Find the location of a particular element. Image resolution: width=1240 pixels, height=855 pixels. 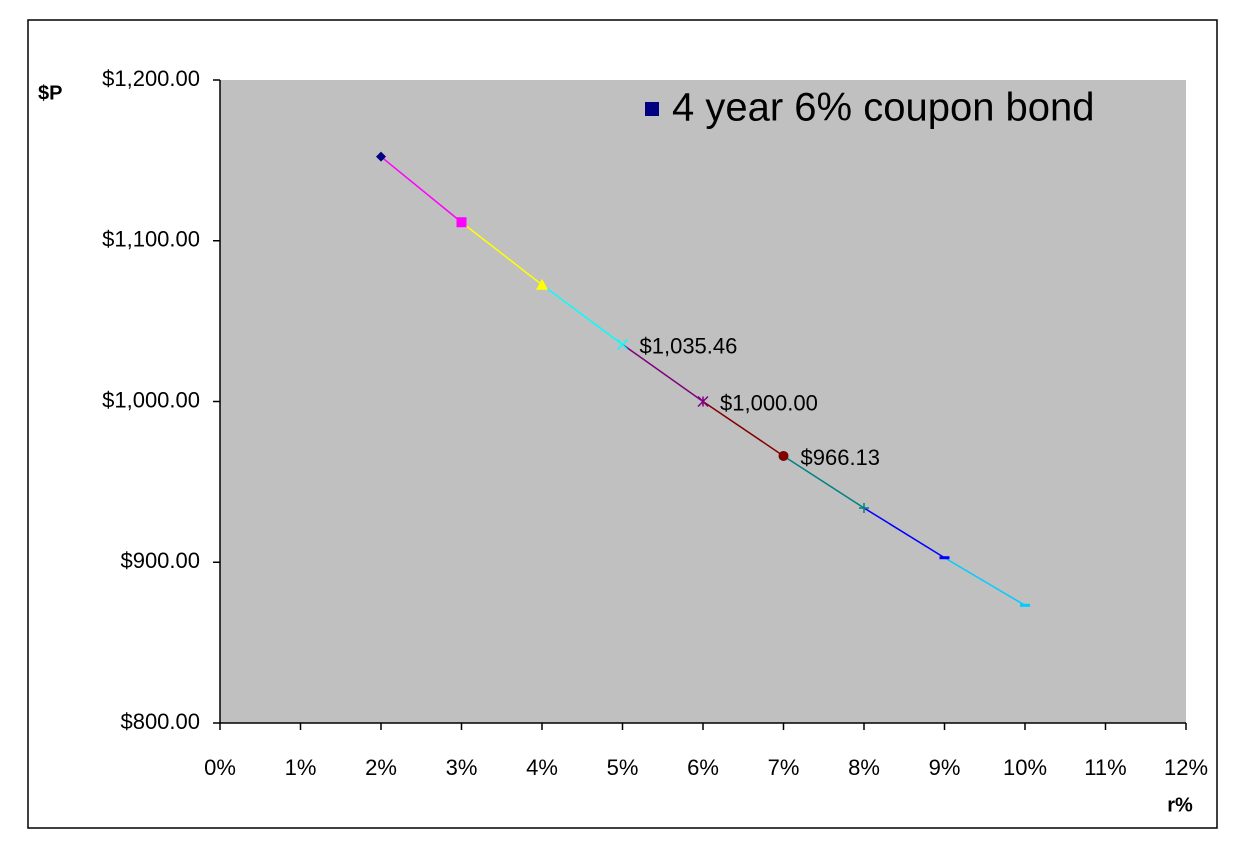

y-tick-label: $900.00 is located at coordinates (160, 560).